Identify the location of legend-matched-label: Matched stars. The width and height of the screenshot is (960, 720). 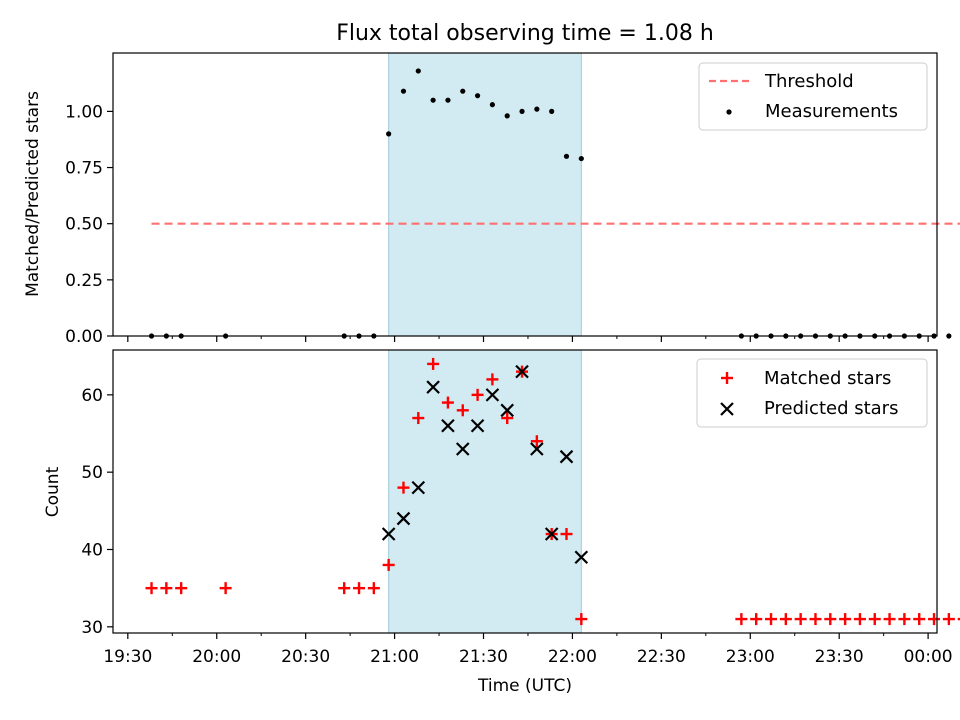
(827, 378).